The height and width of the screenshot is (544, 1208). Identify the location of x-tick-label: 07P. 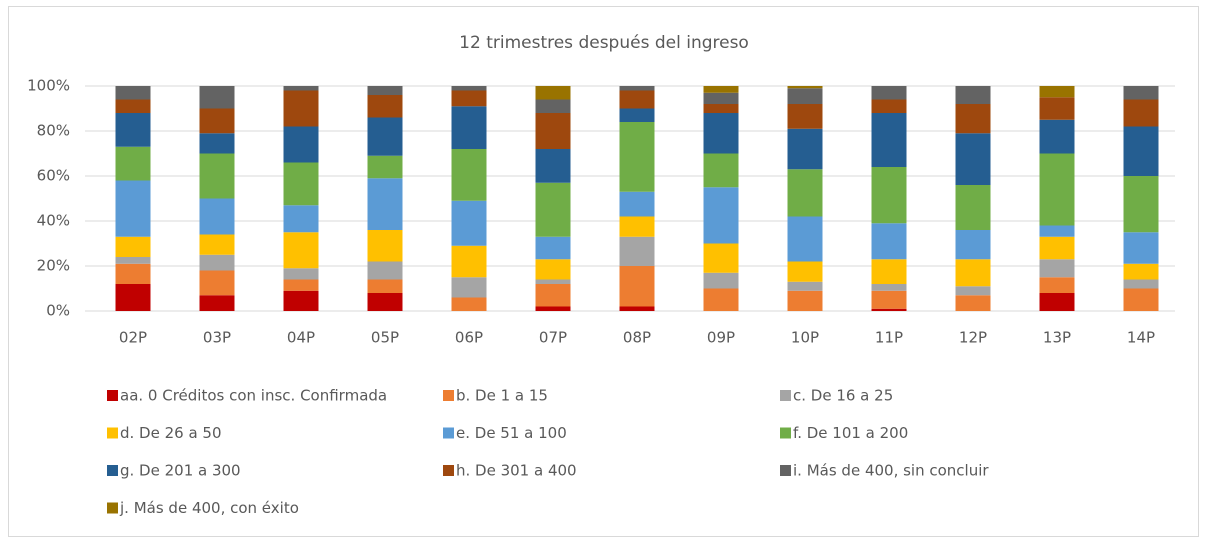
(553, 338).